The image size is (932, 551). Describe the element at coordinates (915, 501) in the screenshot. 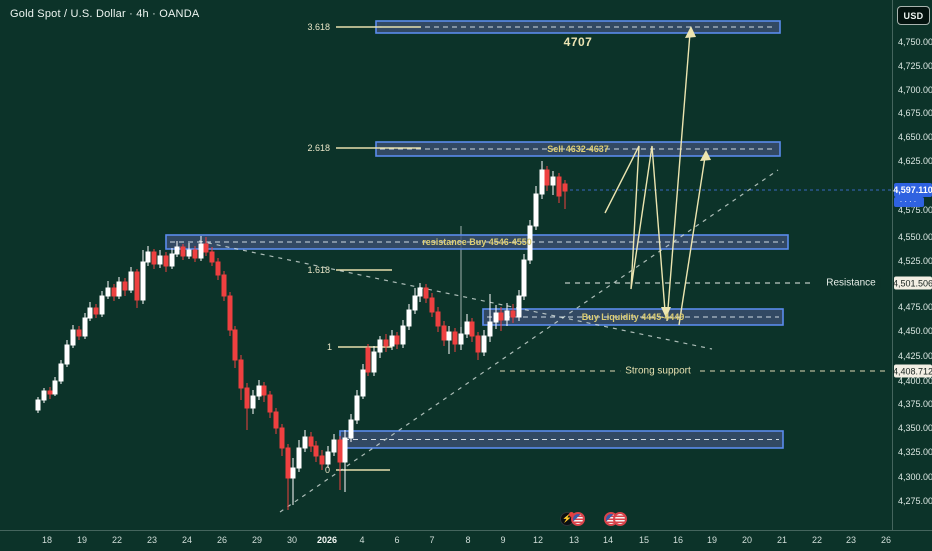

I see `price-tick: 4,275.000` at that location.